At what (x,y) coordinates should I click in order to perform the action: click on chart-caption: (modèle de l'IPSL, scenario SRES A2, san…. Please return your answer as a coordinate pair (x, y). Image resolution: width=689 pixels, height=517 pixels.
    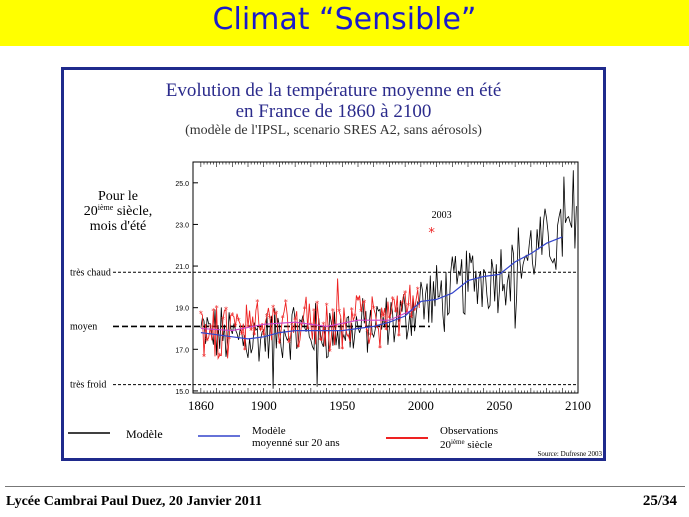
    Looking at the image, I should click on (333, 130).